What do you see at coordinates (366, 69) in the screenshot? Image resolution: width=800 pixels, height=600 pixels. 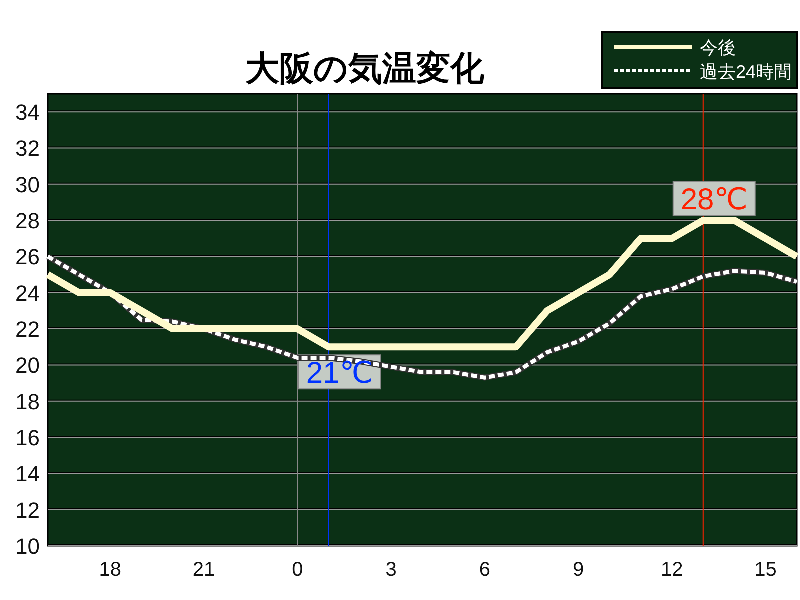 I see `chart-title: 大阪の気温変化` at bounding box center [366, 69].